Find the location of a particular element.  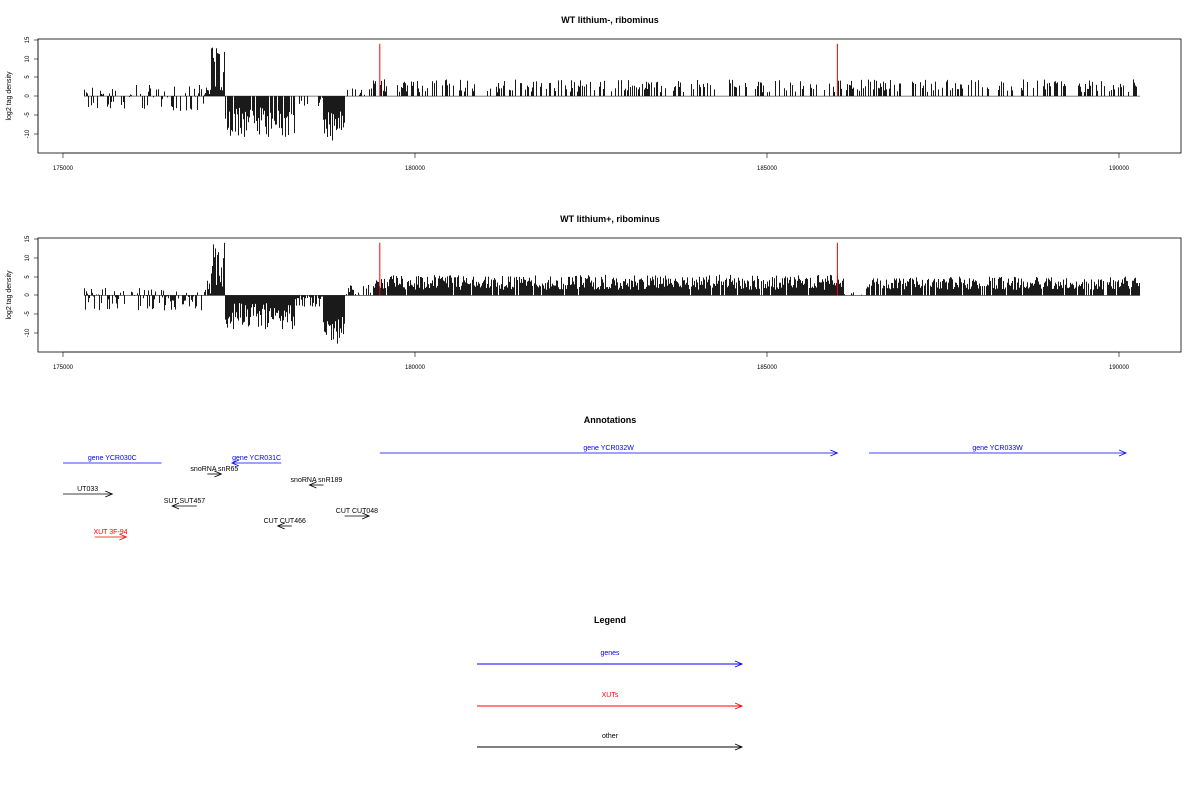

annotation-feature: CUT CUT466 is located at coordinates (285, 524).